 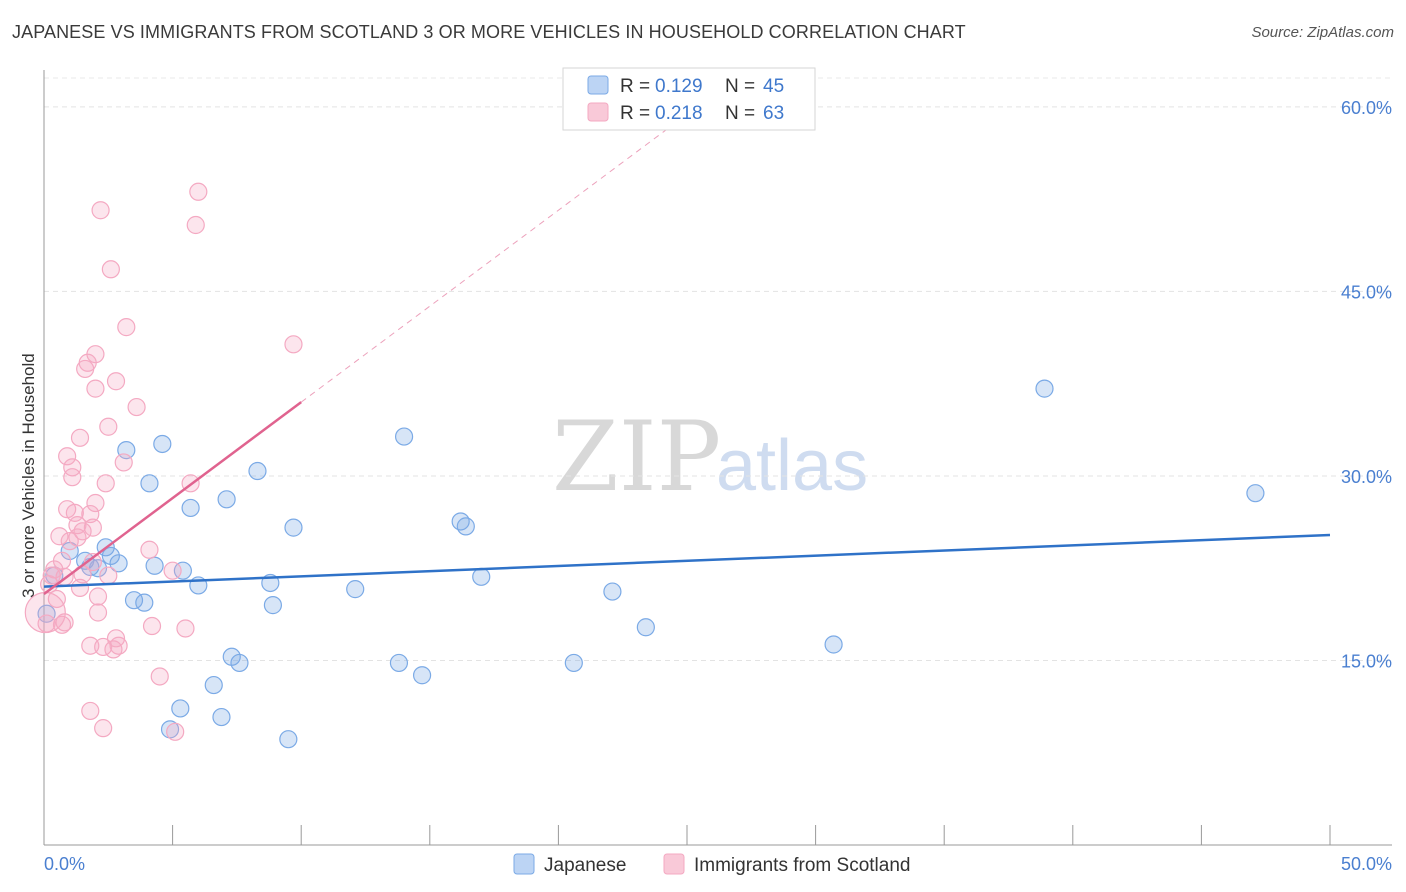 What do you see at coordinates (524, 864) in the screenshot?
I see `legend-bottom-swatch-japanese` at bounding box center [524, 864].